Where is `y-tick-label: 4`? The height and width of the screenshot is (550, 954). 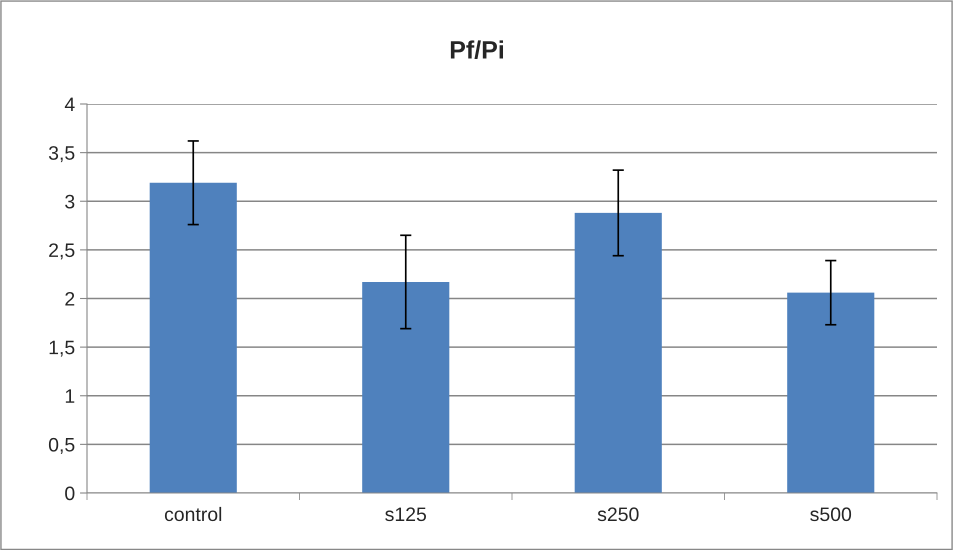 y-tick-label: 4 is located at coordinates (69, 105).